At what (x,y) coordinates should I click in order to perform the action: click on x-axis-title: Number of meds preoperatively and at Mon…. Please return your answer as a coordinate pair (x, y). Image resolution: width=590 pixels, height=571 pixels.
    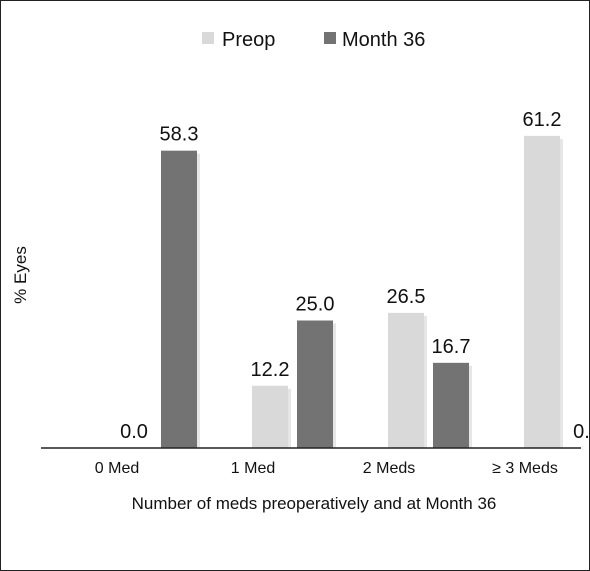
    Looking at the image, I should click on (314, 503).